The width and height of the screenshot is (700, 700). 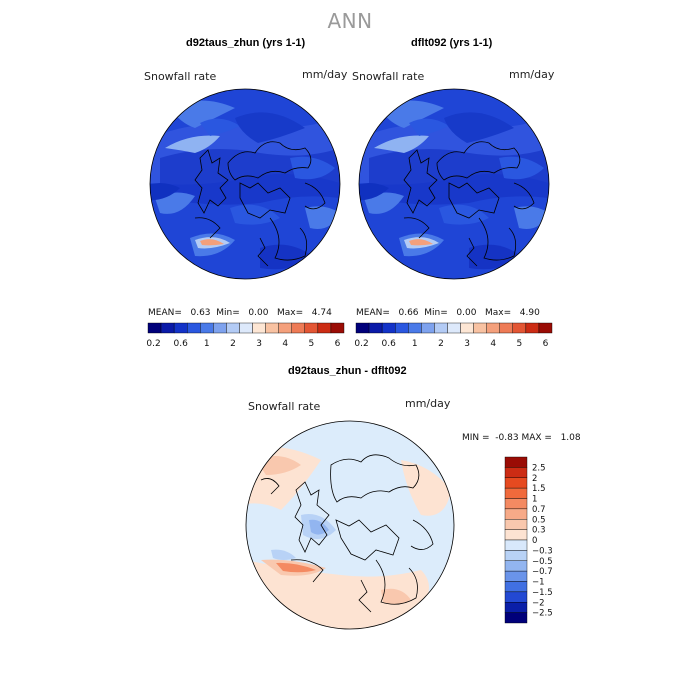 What do you see at coordinates (539, 510) in the screenshot?
I see `colorbar-tick-label: 0.7` at bounding box center [539, 510].